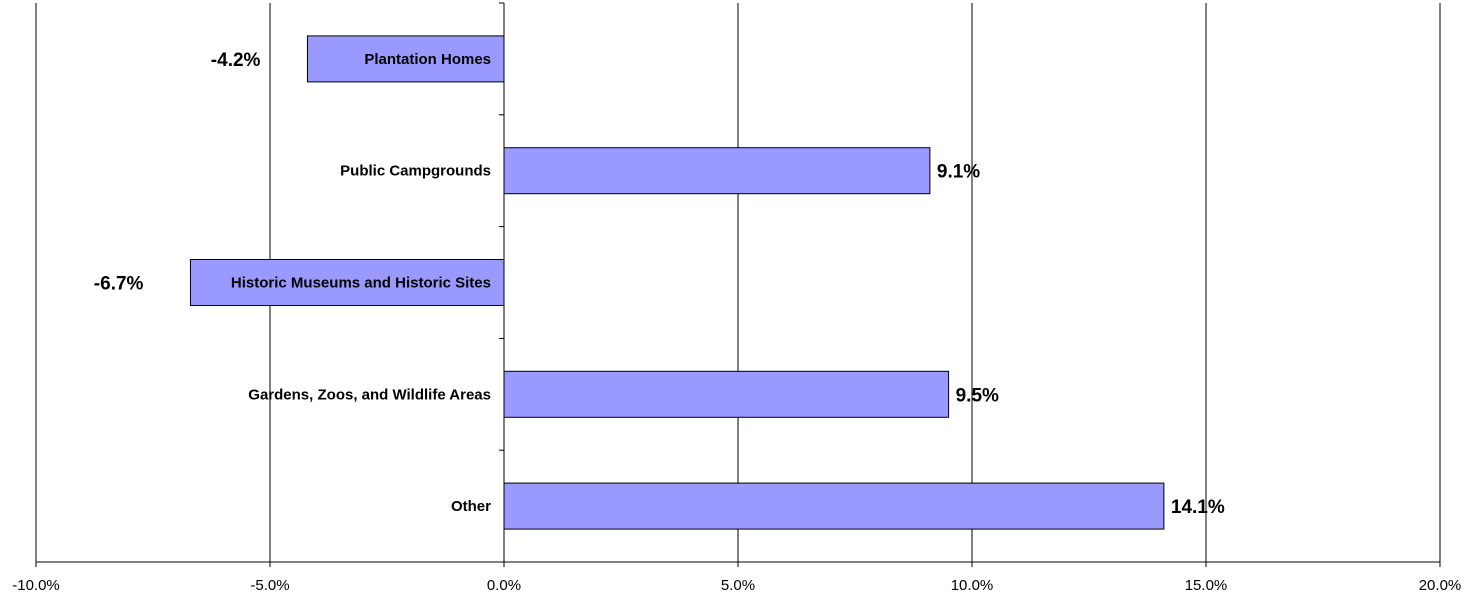 The image size is (1480, 599). I want to click on x-tick-label: -5.0%, so click(269, 585).